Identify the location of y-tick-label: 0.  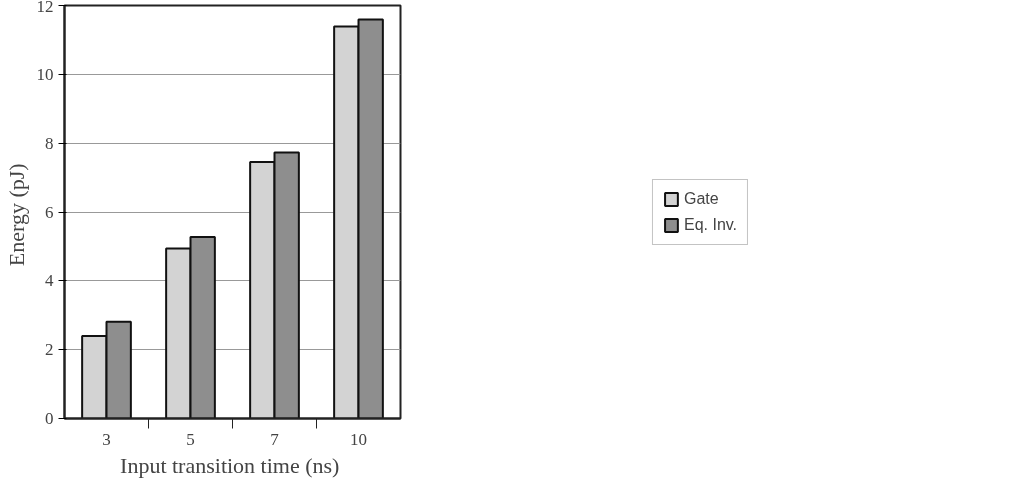
(49, 418).